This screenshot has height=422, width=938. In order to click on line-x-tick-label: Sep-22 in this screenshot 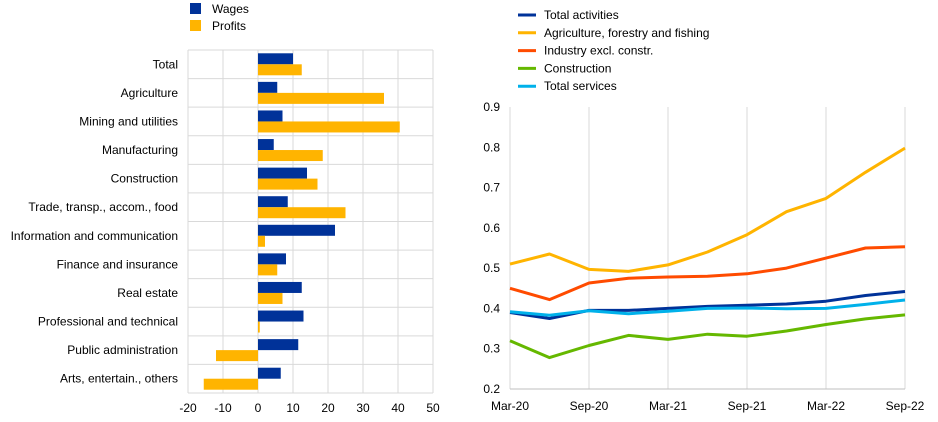, I will do `click(905, 406)`.